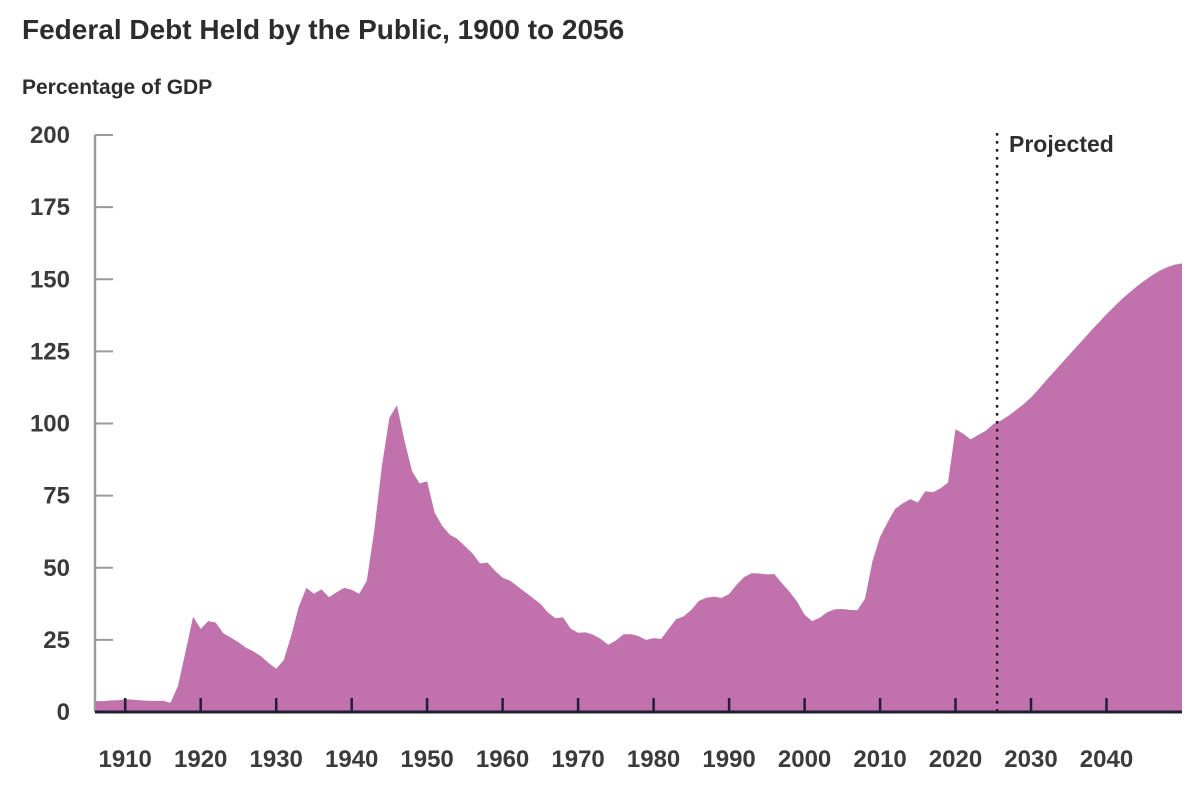 This screenshot has height=800, width=1200. Describe the element at coordinates (200, 759) in the screenshot. I see `x-tick-label: 1920` at that location.